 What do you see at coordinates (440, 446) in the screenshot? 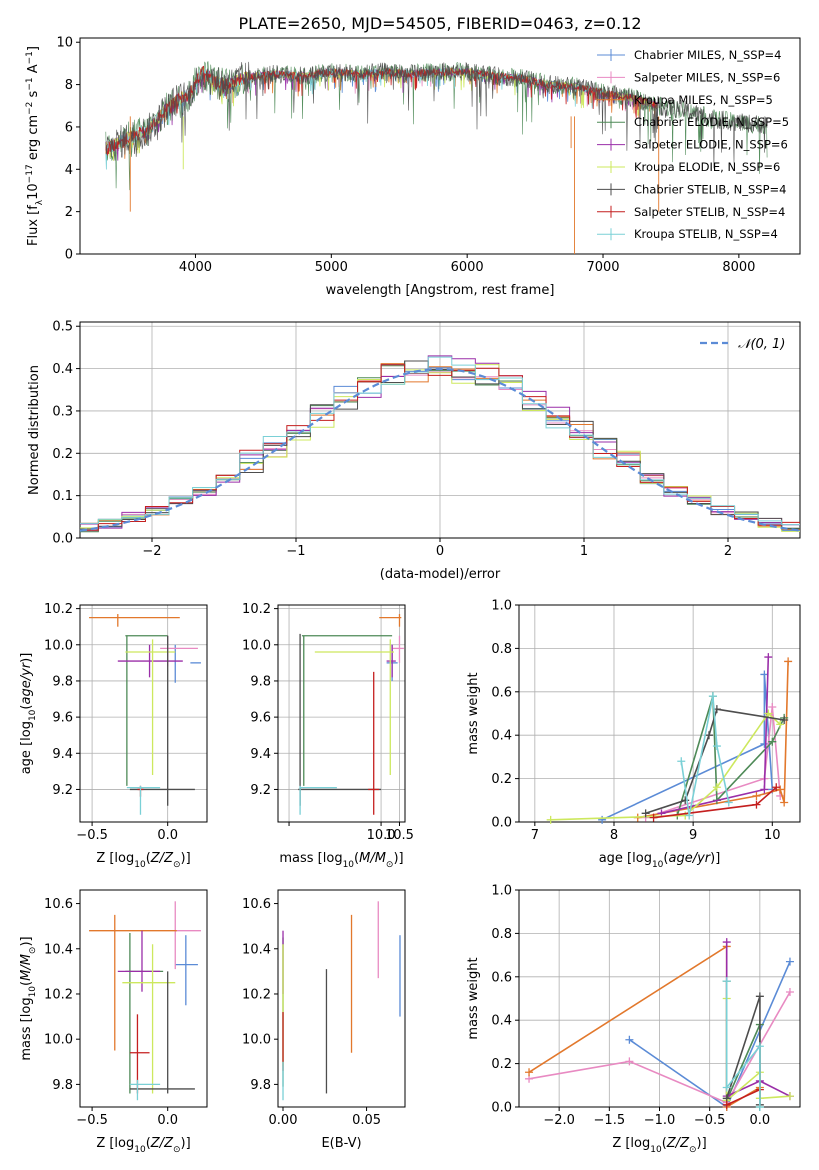
I see `histogram-series` at bounding box center [440, 446].